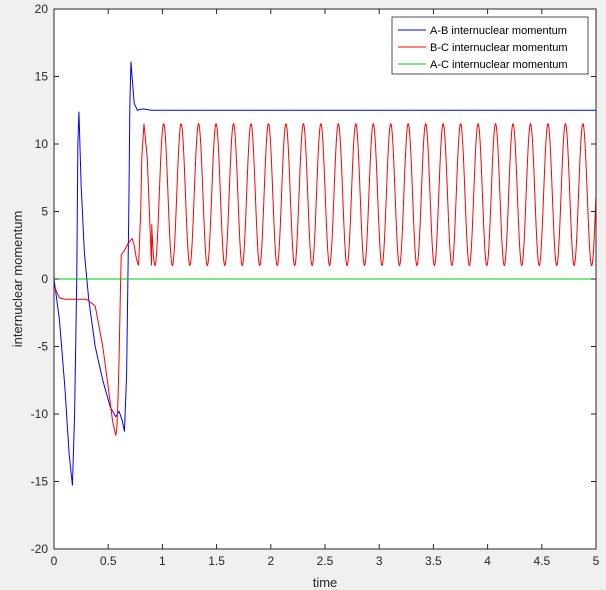  I want to click on y-tick-label-8: 20, so click(42, 9).